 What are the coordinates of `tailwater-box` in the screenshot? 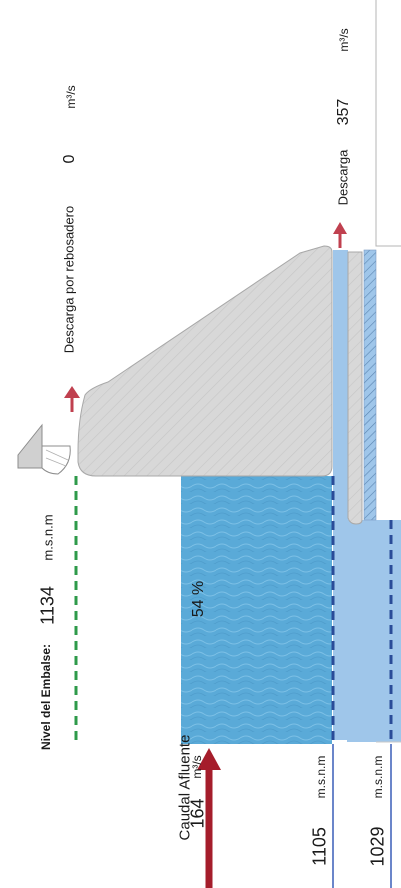 It's located at (388, 123).